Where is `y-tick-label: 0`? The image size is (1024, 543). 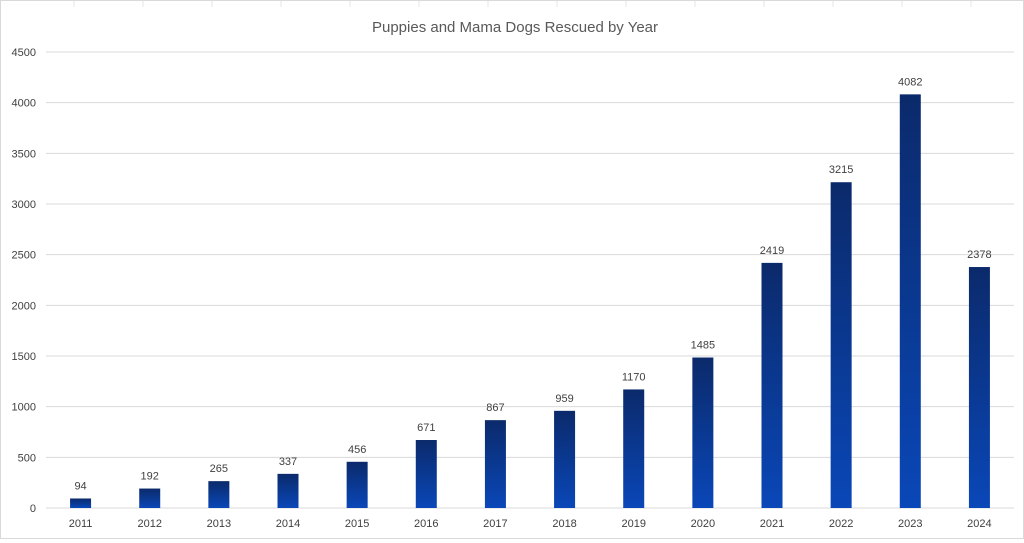
y-tick-label: 0 is located at coordinates (33, 509).